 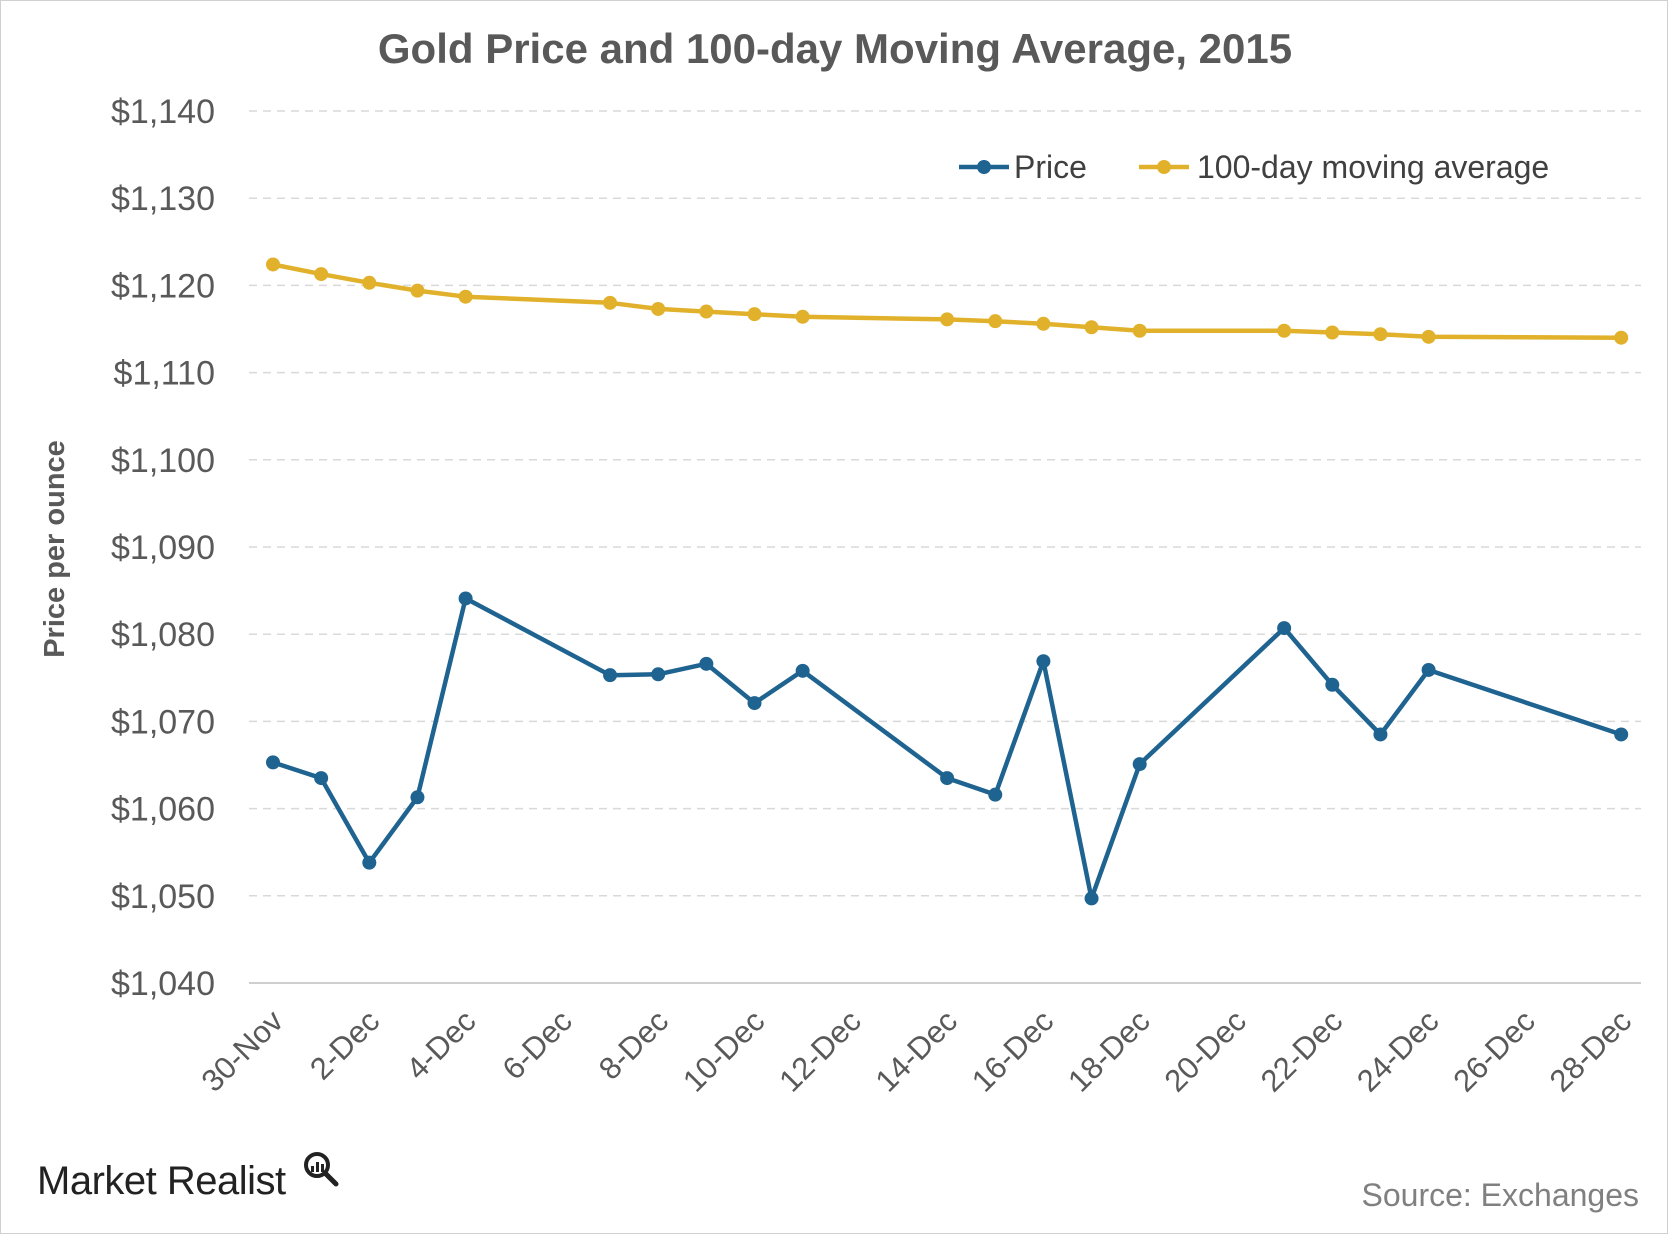 I want to click on series-line, so click(x=947, y=301).